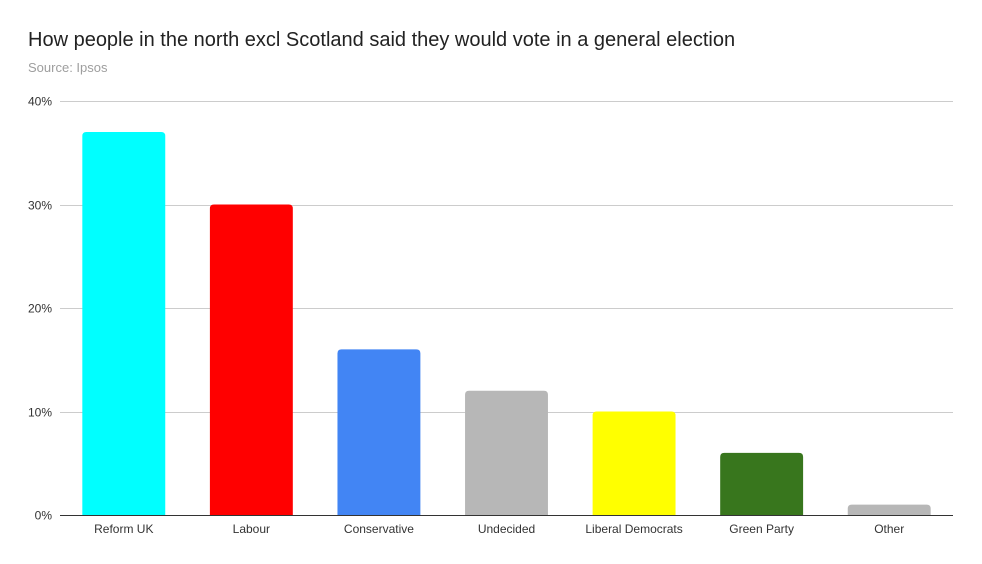 This screenshot has height=564, width=982. I want to click on y-axis-tick-labels: 0% 10% 20% 30% 40%, so click(40, 309).